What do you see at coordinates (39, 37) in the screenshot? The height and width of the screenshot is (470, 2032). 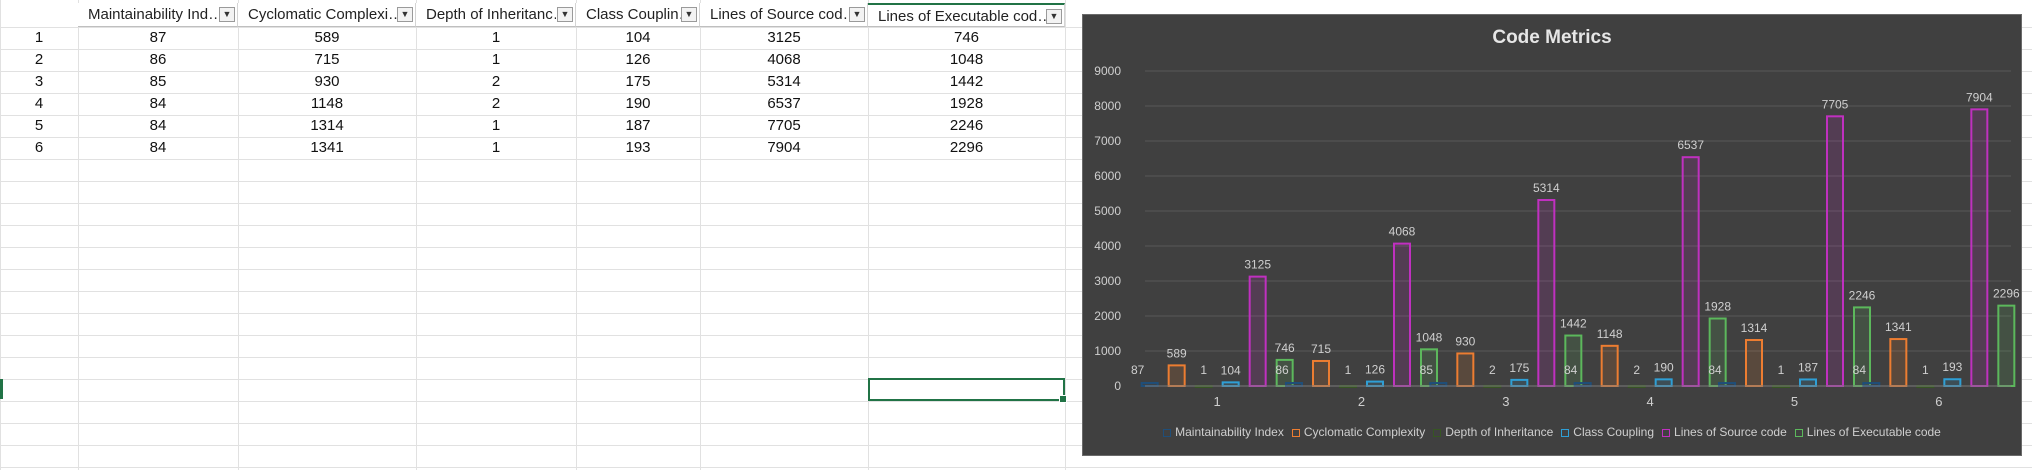 I see `row-id-cell: 1` at bounding box center [39, 37].